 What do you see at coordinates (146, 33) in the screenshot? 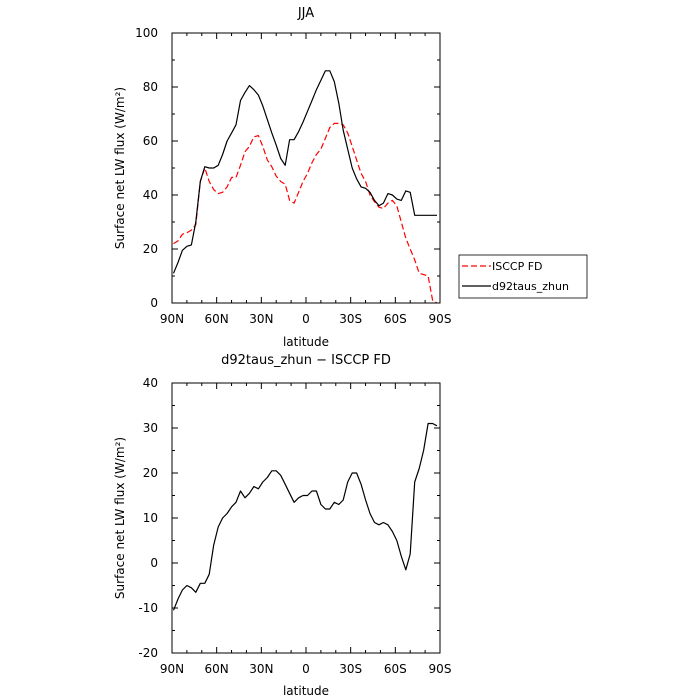
I see `y-tick-label: 100` at bounding box center [146, 33].